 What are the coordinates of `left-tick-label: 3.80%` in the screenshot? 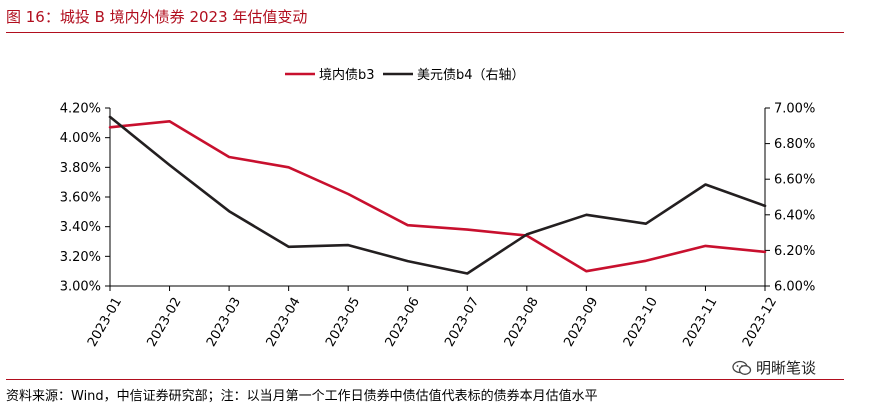 It's located at (80, 168).